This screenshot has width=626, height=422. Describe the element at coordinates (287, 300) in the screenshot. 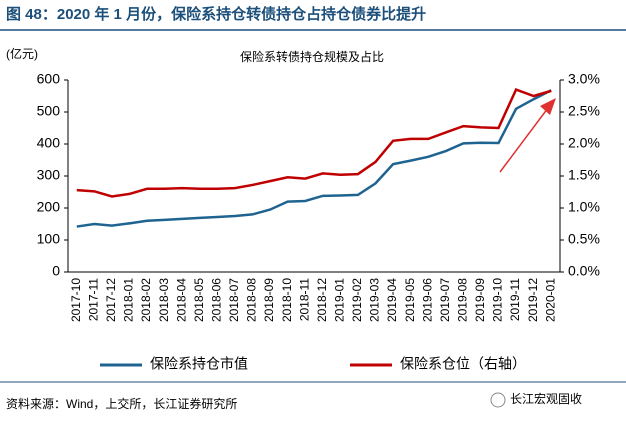

I see `x-tick-label: 2018-10` at that location.